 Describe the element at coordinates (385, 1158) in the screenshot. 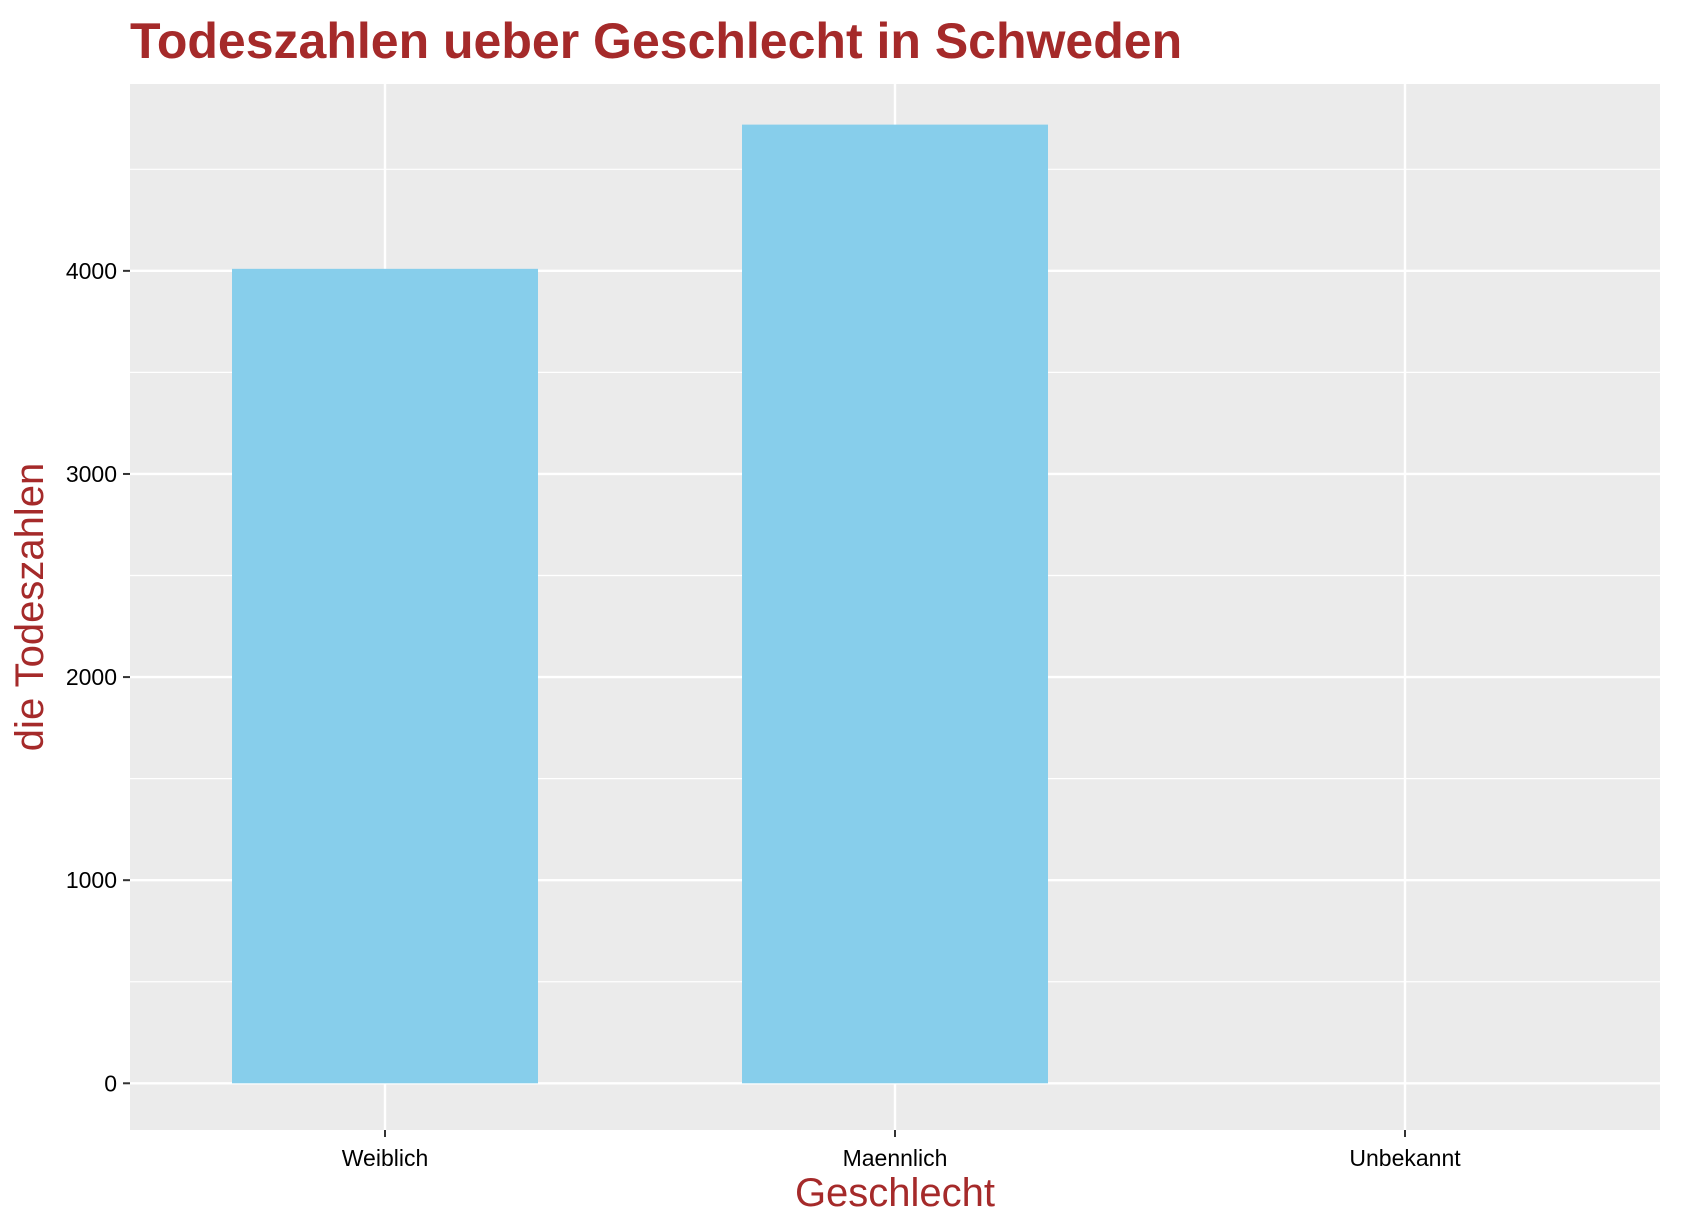

I see `x-tick-label: Weiblich` at that location.